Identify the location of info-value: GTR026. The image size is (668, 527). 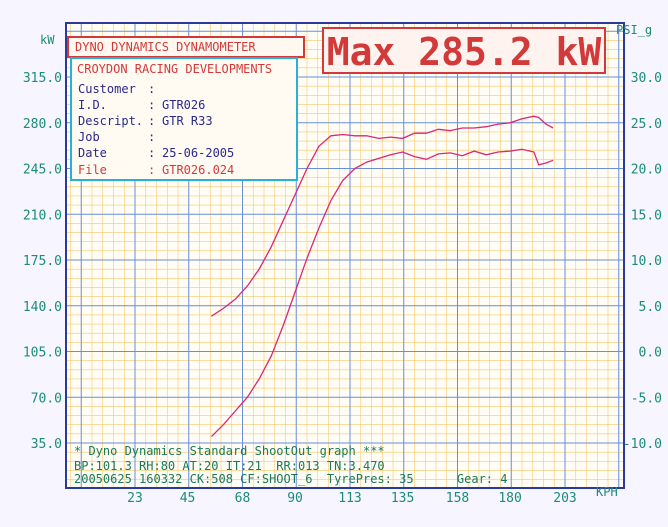
(184, 105).